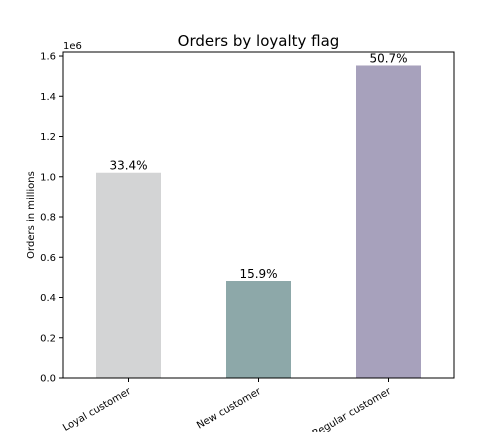  I want to click on y-tick-label: 1.0, so click(48, 177).